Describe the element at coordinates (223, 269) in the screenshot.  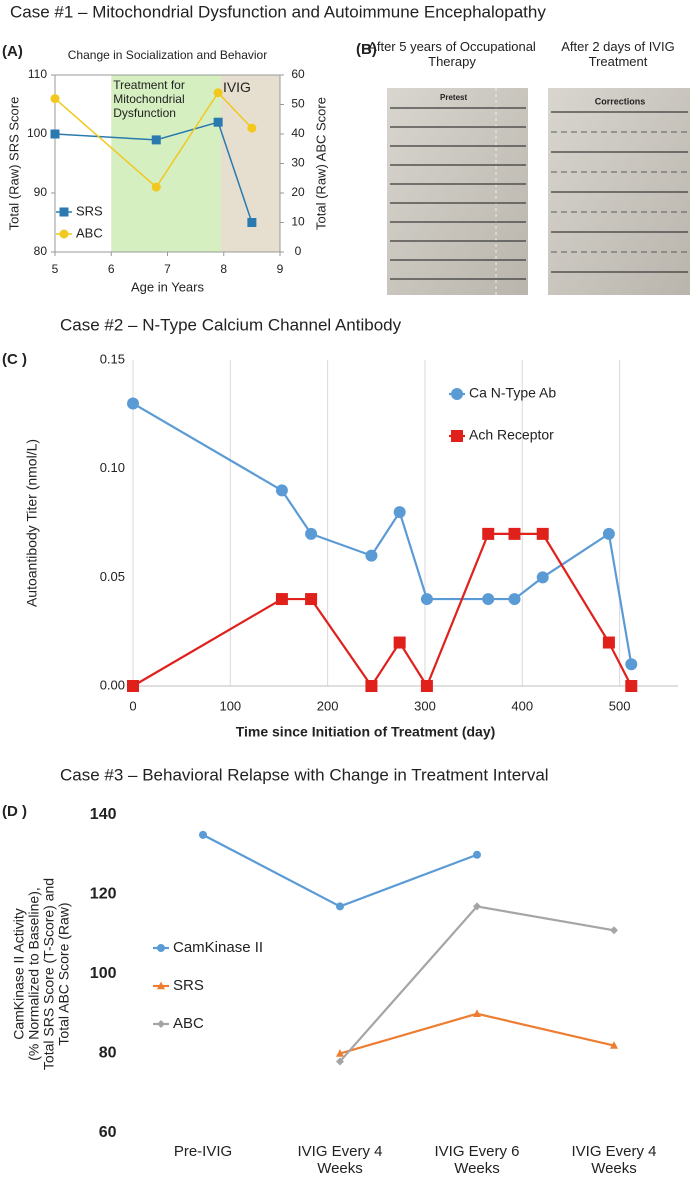
I see `x-tick-label: 8` at that location.